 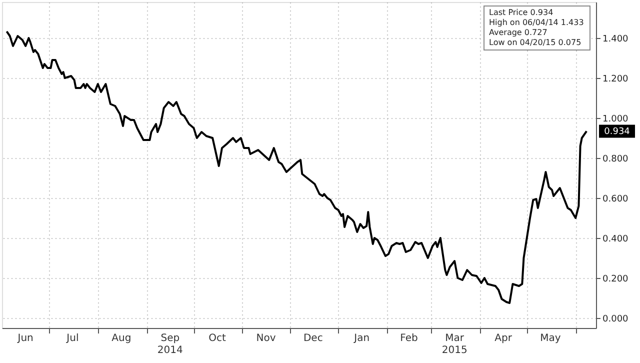 I want to click on x-tick-label: Nov, so click(x=266, y=338).